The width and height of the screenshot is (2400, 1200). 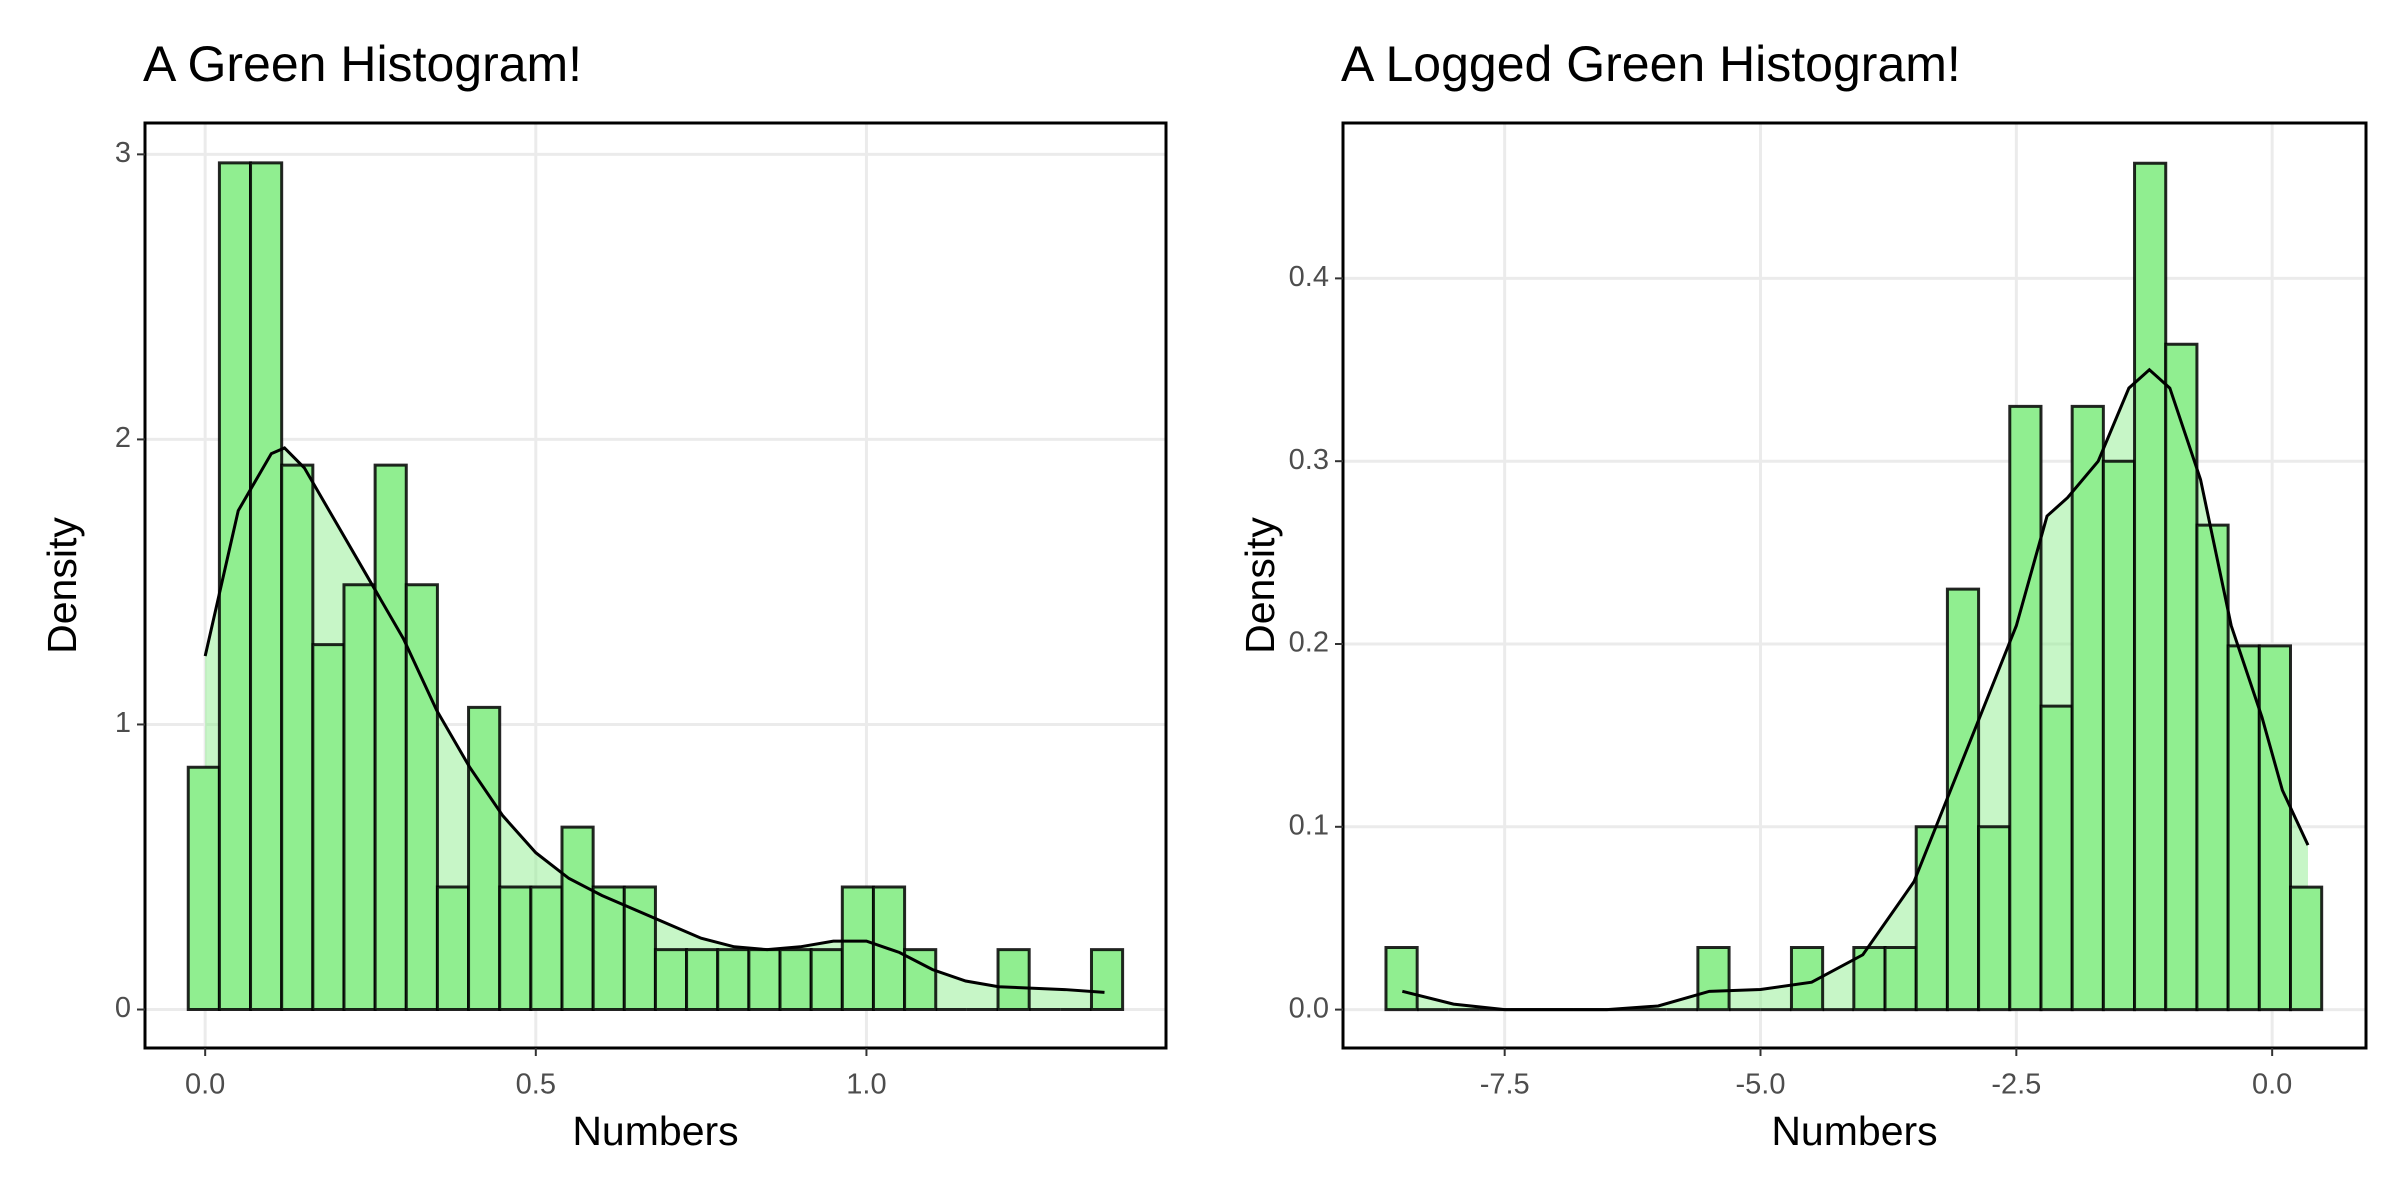 What do you see at coordinates (1505, 1085) in the screenshot?
I see `x-tick-label: -7.5` at bounding box center [1505, 1085].